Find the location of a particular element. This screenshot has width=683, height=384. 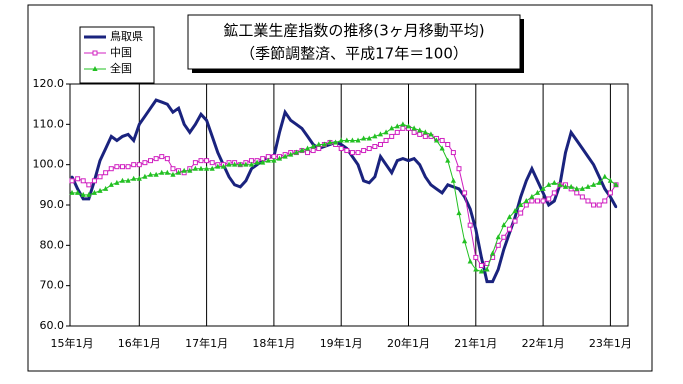

x-tick-label: 23年1月 is located at coordinates (610, 343).